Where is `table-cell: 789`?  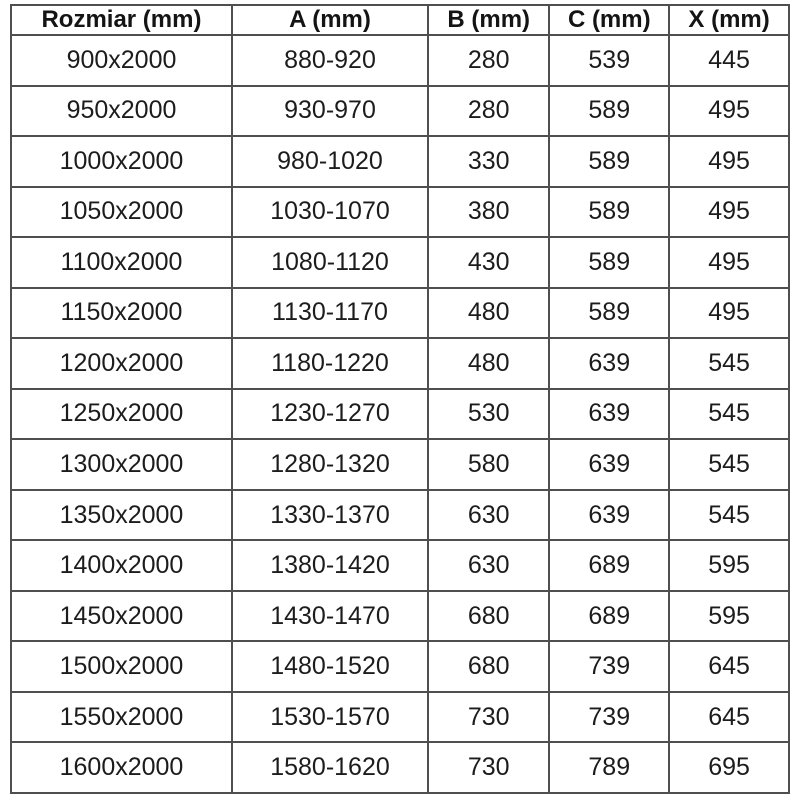
table-cell: 789 is located at coordinates (609, 767).